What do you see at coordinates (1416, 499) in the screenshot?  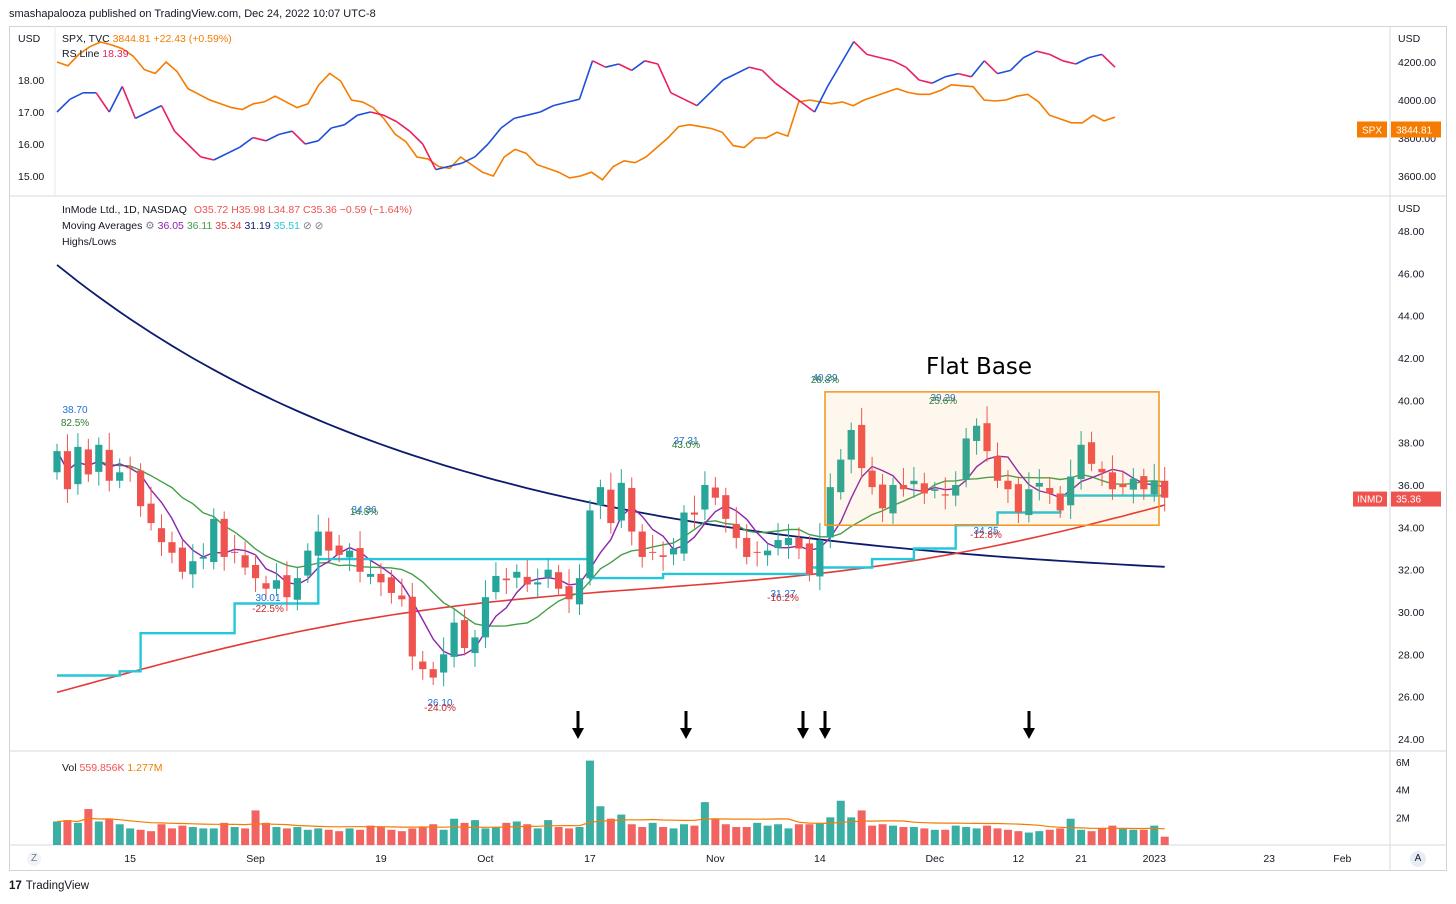 I see `inmd-tag-value-box` at bounding box center [1416, 499].